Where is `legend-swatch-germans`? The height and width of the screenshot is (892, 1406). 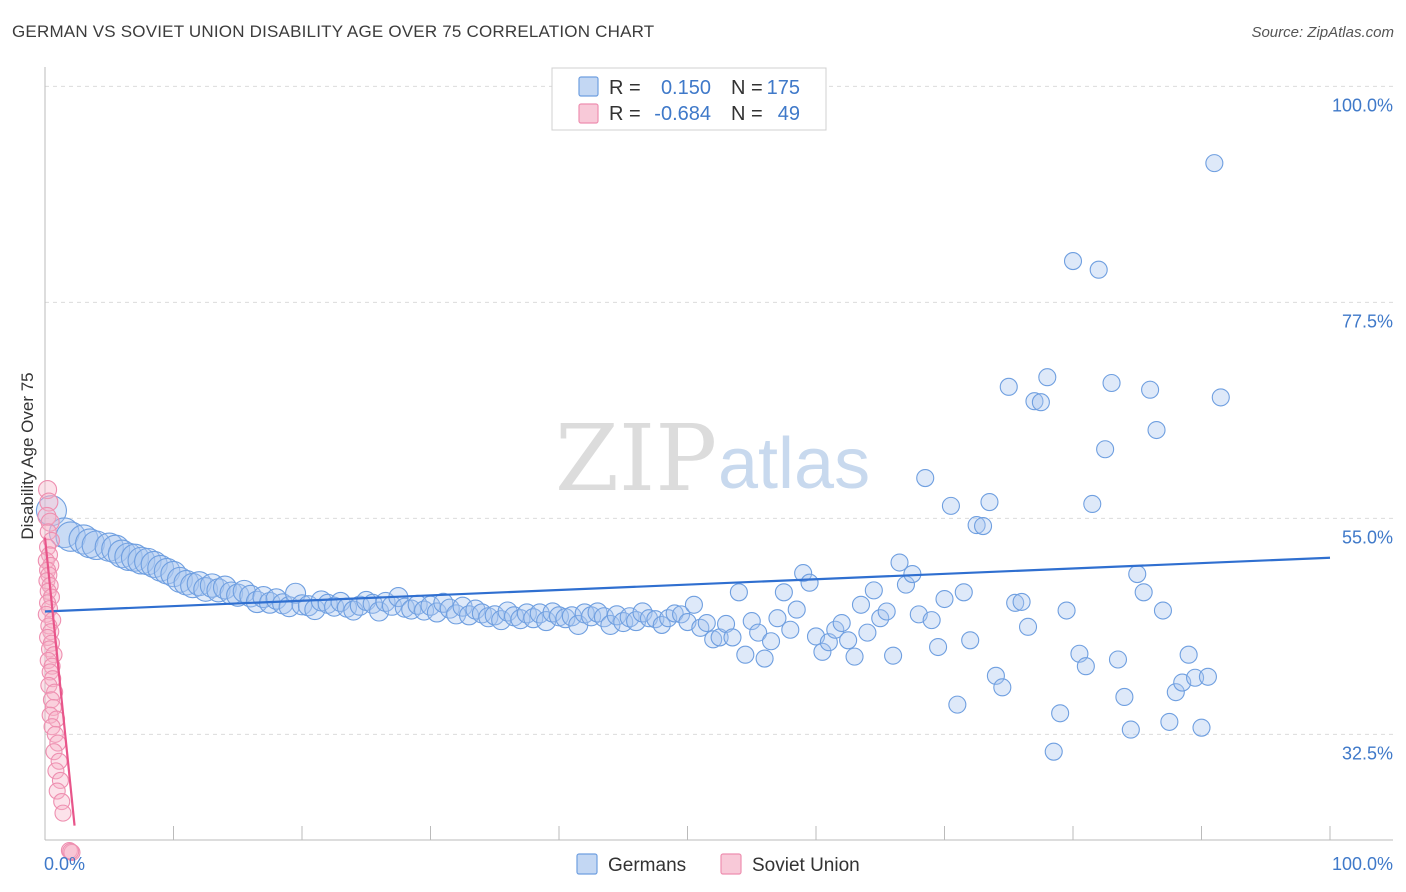 legend-swatch-germans is located at coordinates (587, 864).